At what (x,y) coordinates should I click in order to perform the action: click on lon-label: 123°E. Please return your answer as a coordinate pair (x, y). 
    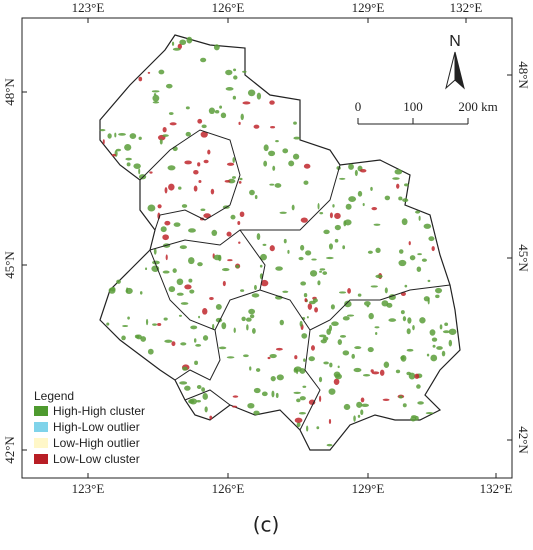
    Looking at the image, I should click on (88, 488).